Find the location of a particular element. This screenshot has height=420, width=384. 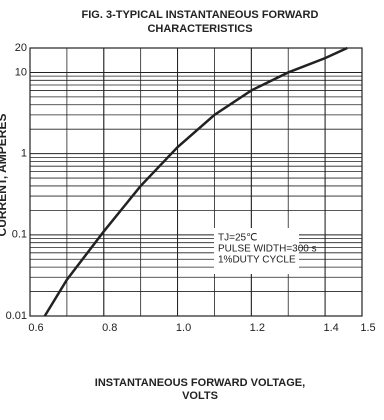

x-axis-label: VOLTS is located at coordinates (200, 396).